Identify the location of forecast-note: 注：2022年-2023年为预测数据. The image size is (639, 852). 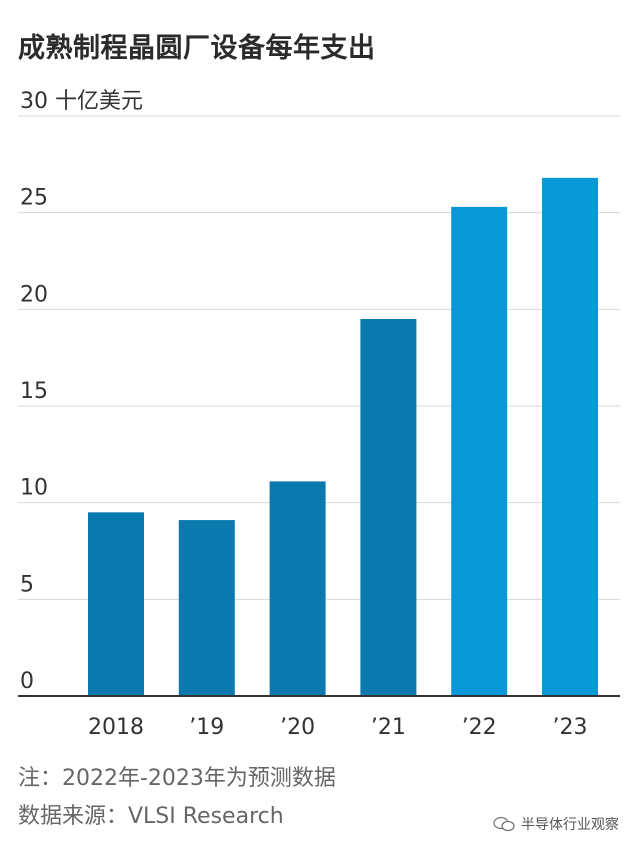
(177, 778).